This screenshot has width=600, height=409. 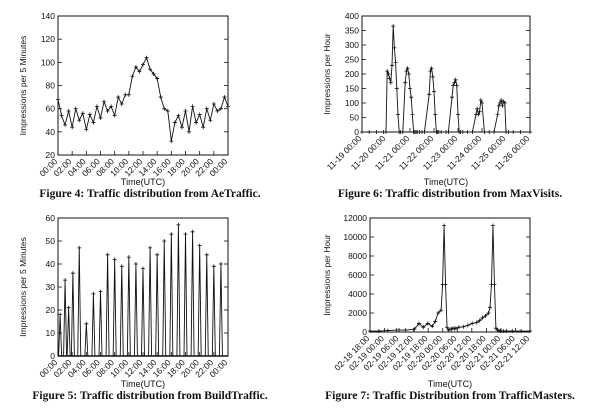 What do you see at coordinates (23, 86) in the screenshot?
I see `y-axis-label: Impressions per 5 Minutes` at bounding box center [23, 86].